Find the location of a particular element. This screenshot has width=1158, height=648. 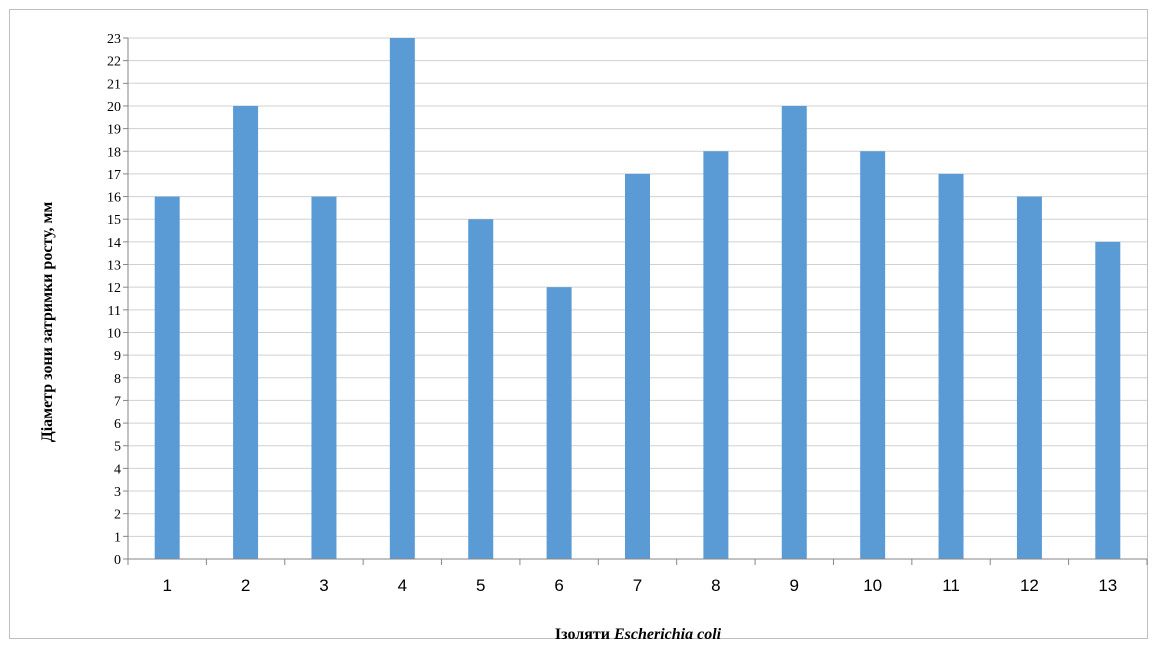

x-tick-label: 8 is located at coordinates (715, 585).